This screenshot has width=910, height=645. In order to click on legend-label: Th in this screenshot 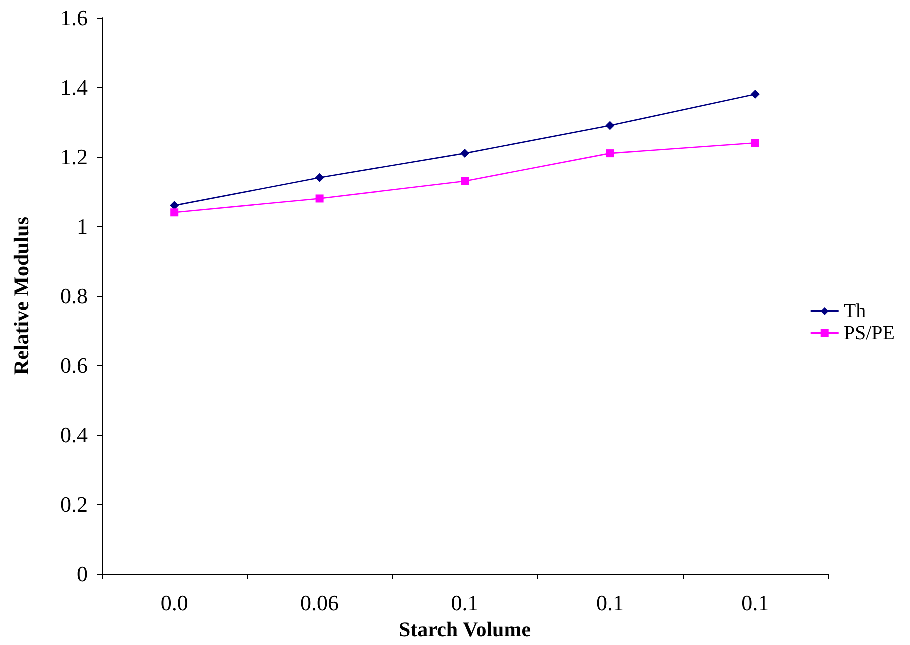, I will do `click(855, 311)`.